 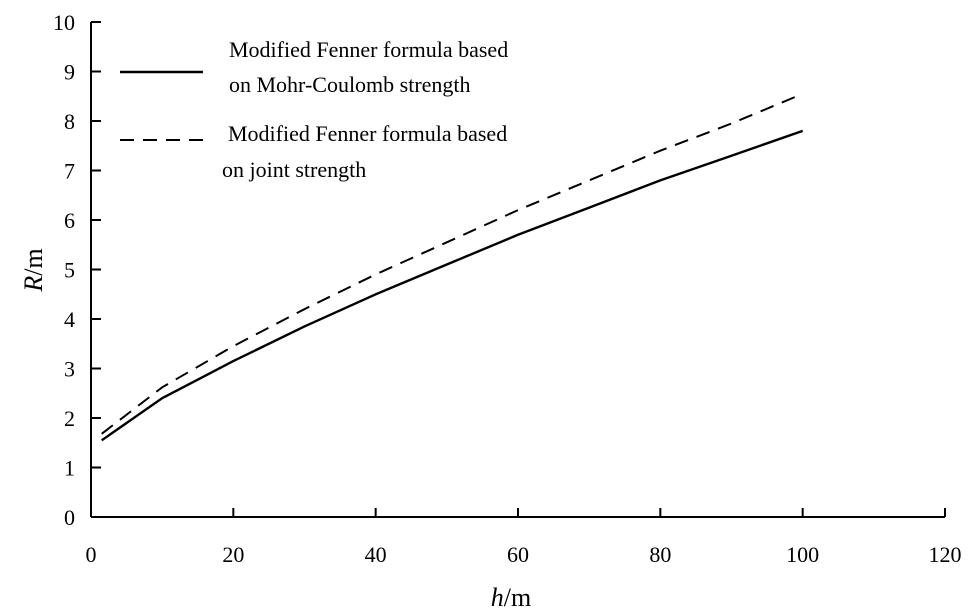 What do you see at coordinates (376, 554) in the screenshot?
I see `x-tick-label: 40` at bounding box center [376, 554].